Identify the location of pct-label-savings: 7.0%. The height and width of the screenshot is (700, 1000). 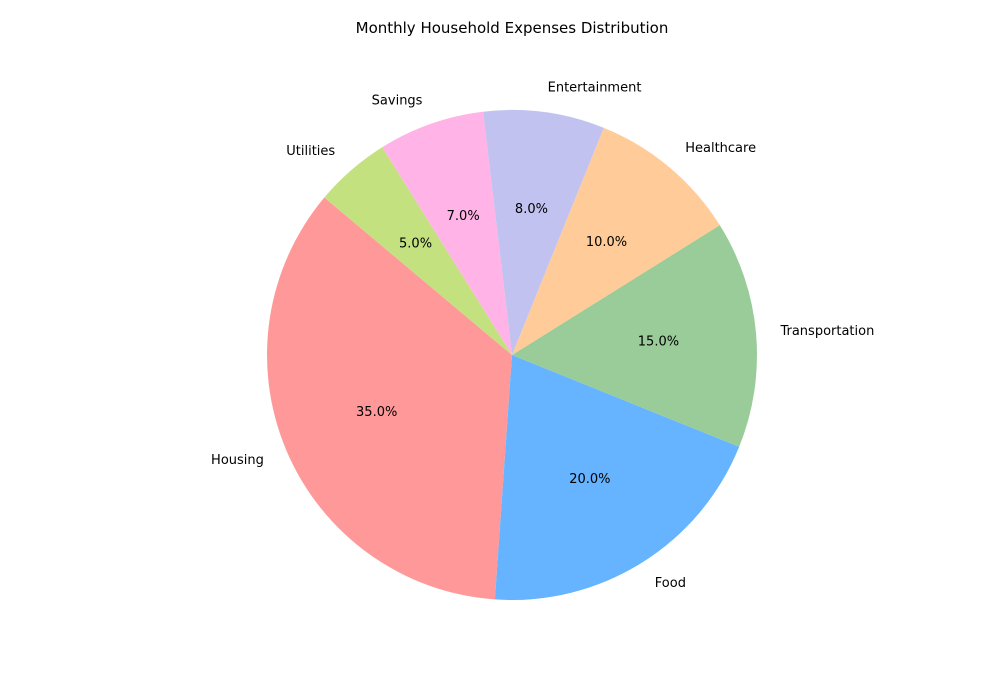
(463, 216).